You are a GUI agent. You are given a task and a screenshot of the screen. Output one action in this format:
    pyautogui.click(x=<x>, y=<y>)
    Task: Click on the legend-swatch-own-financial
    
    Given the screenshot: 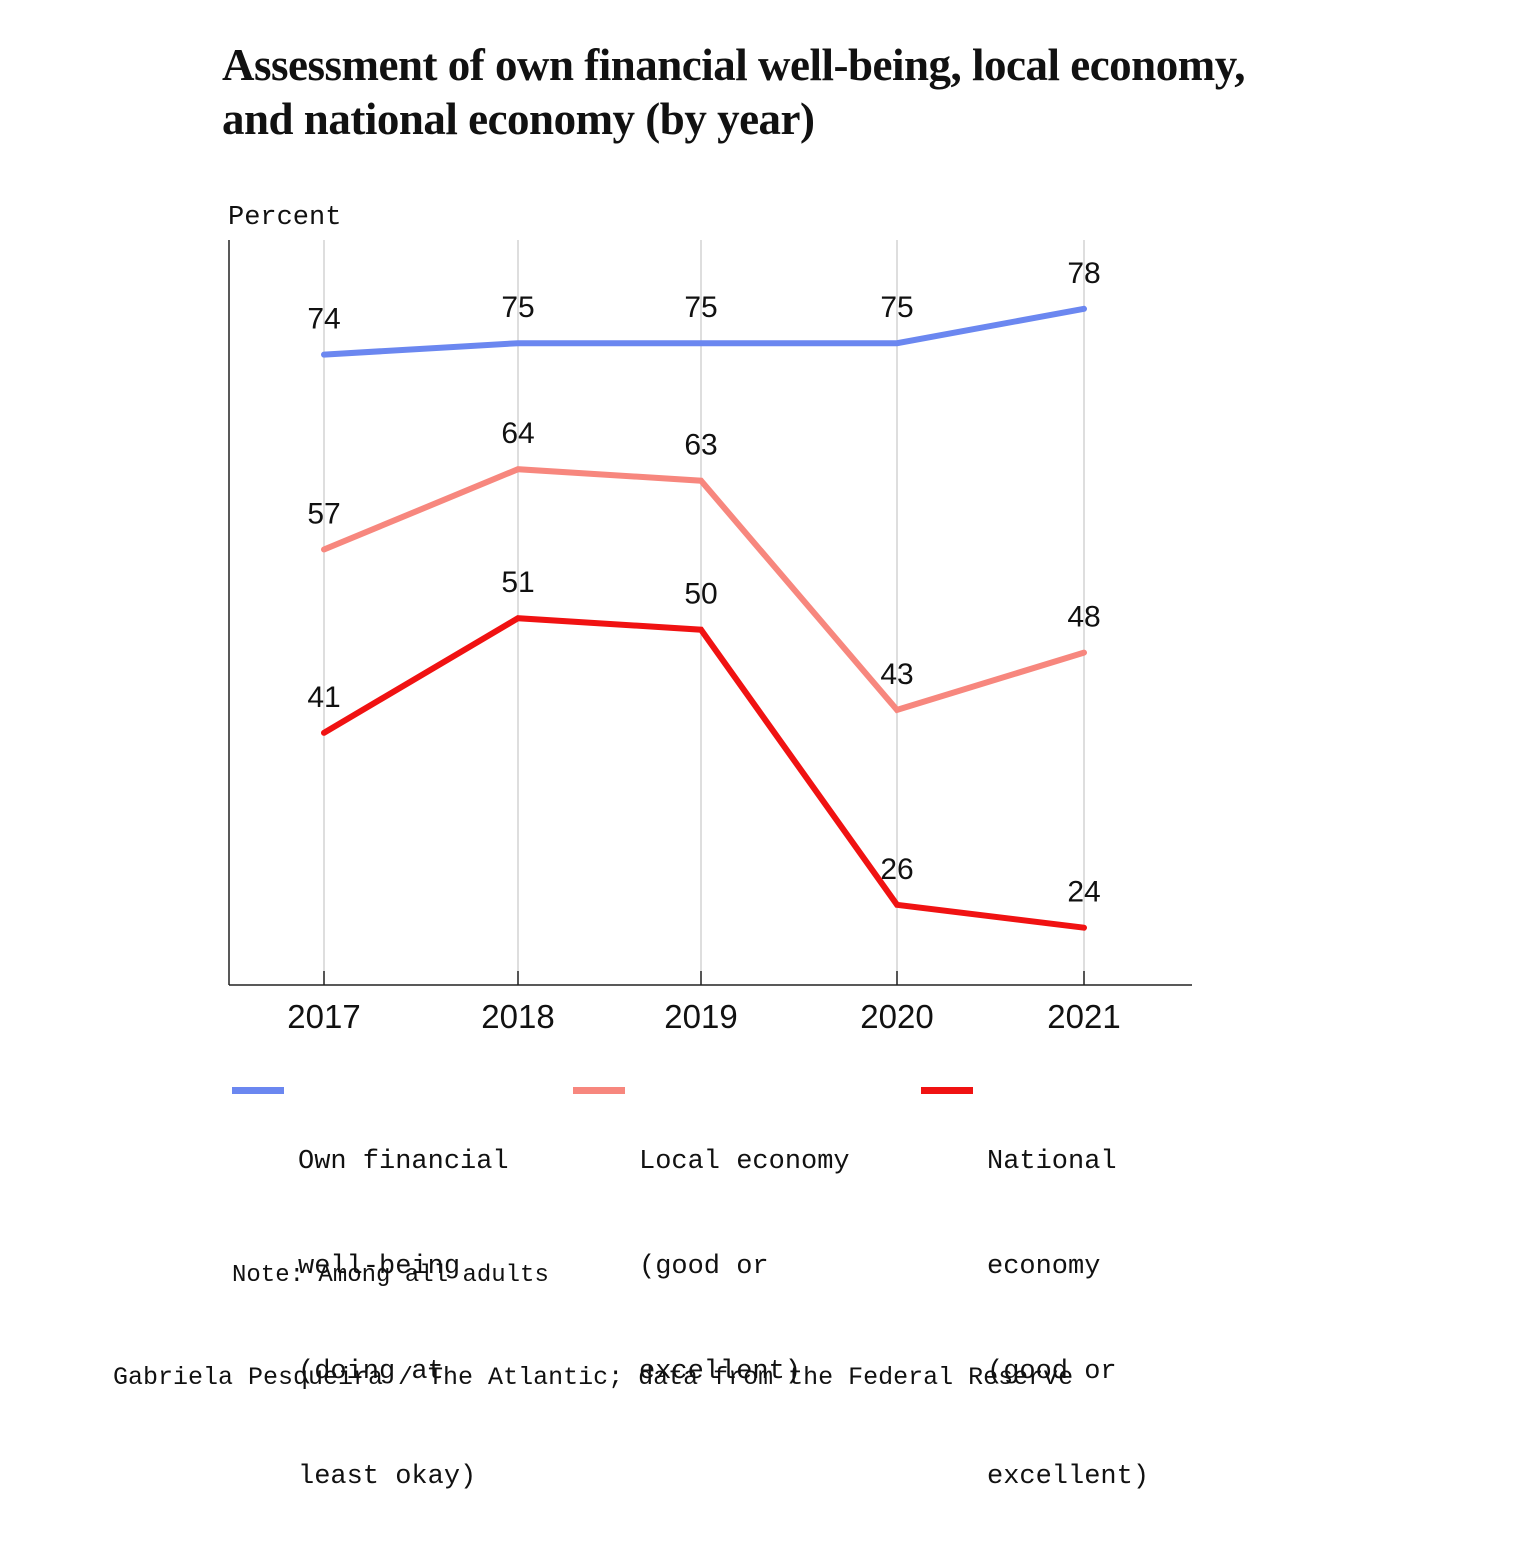 What is the action you would take?
    pyautogui.click(x=258, y=1090)
    